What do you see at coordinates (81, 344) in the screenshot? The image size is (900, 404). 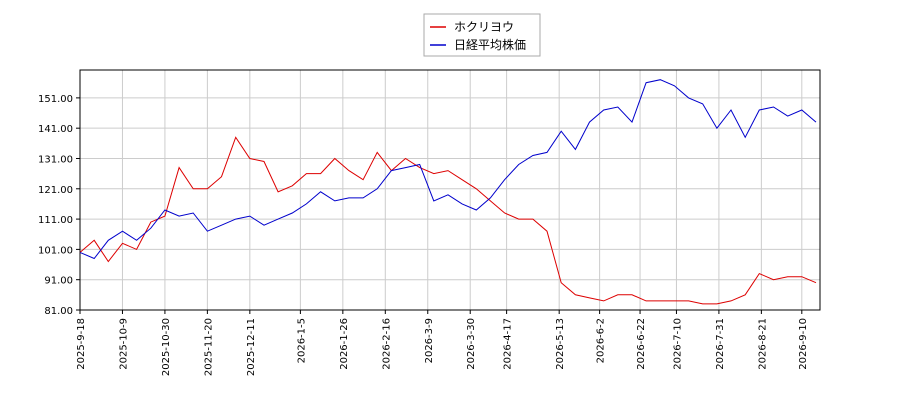 I see `x-tick-label: 2025-9-18` at bounding box center [81, 344].